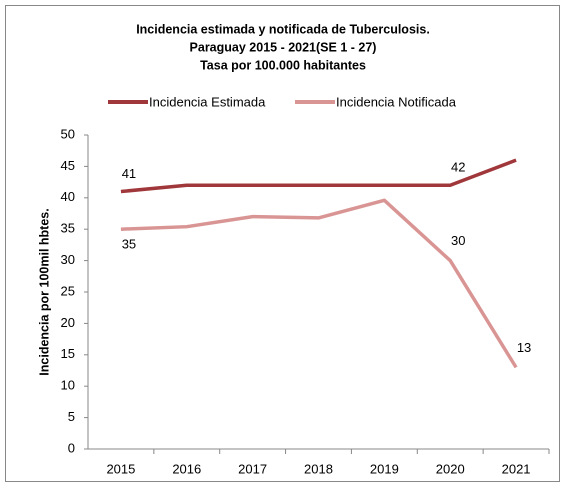  What do you see at coordinates (129, 173) in the screenshot?
I see `data-label: 41` at bounding box center [129, 173].